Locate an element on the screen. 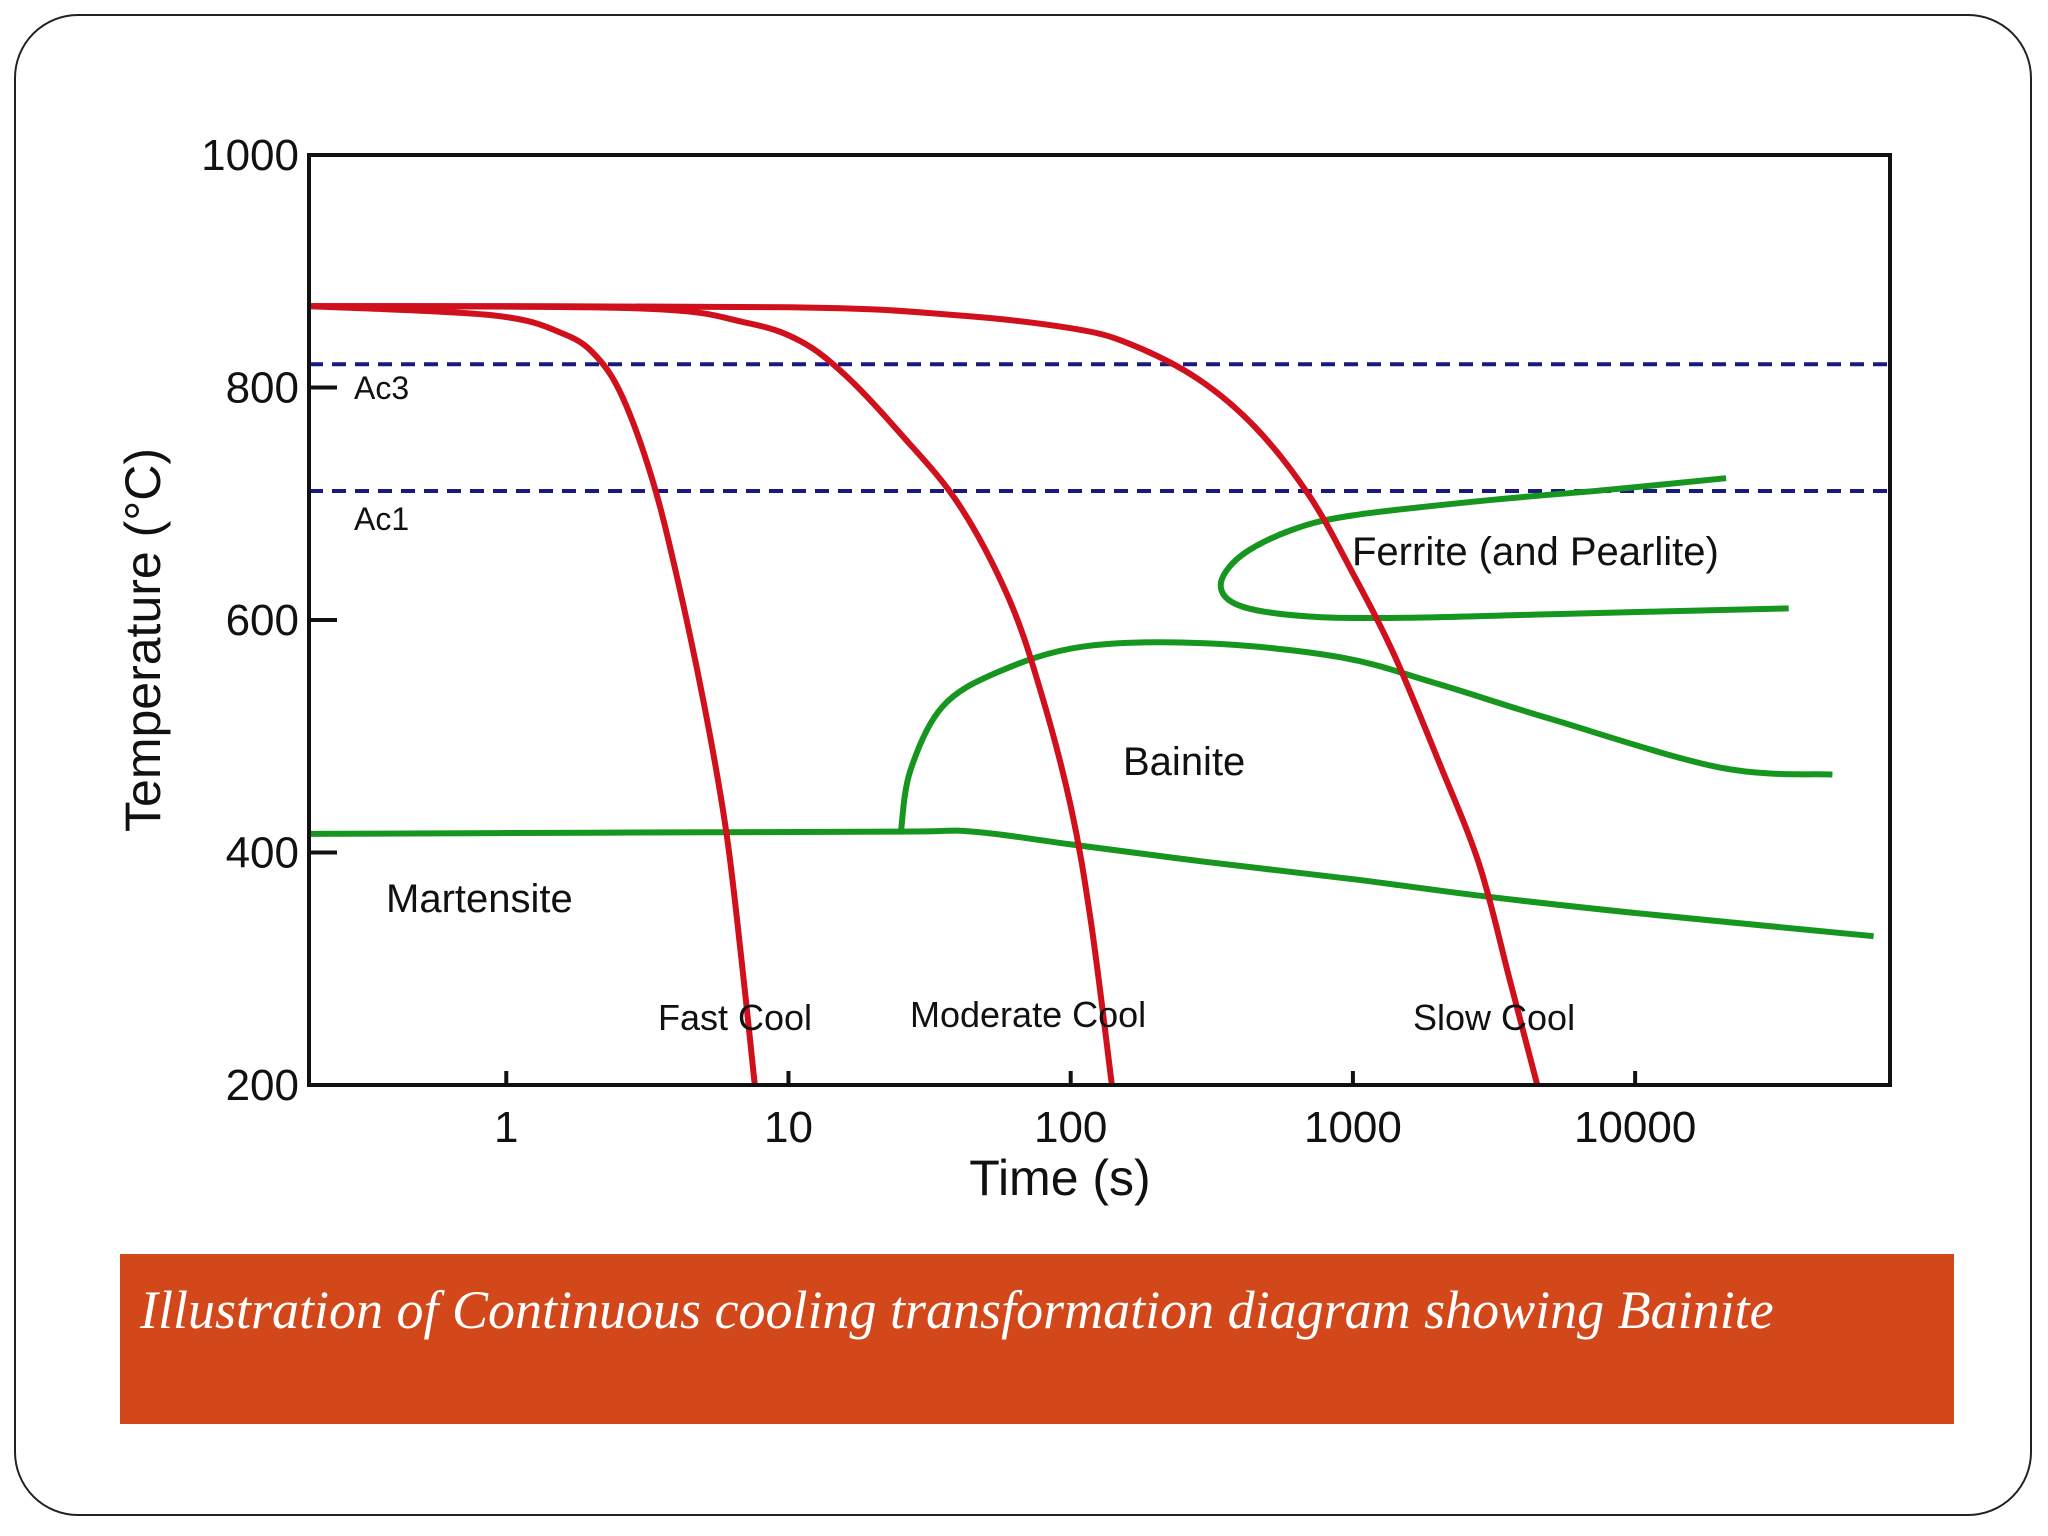  phase-boundary-ferrite-and-pearlite is located at coordinates (1503, 548).